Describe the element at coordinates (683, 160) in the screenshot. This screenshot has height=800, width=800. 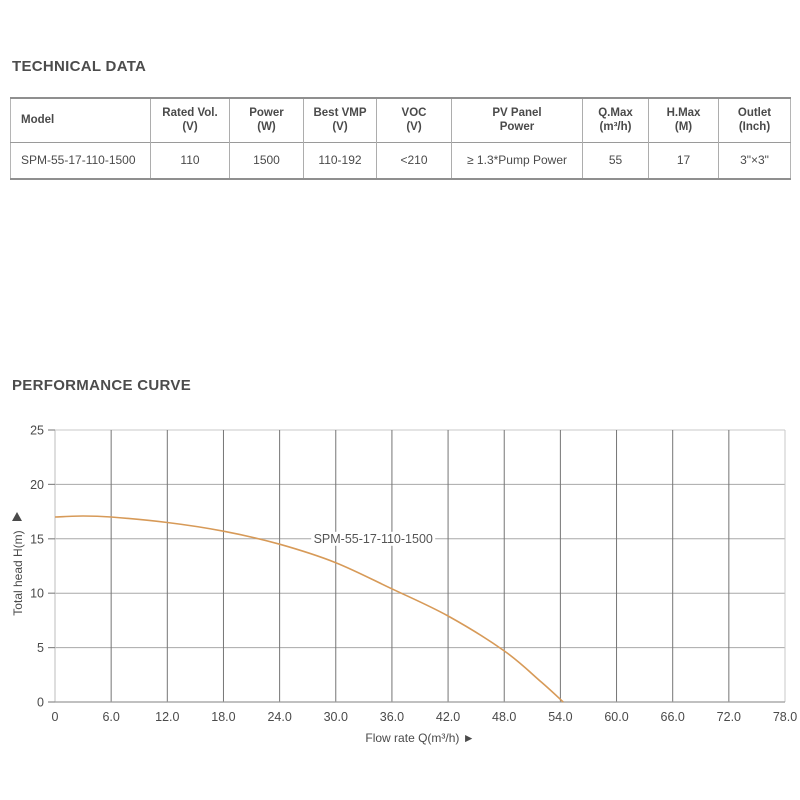
I see `cell-hmax: 17` at that location.